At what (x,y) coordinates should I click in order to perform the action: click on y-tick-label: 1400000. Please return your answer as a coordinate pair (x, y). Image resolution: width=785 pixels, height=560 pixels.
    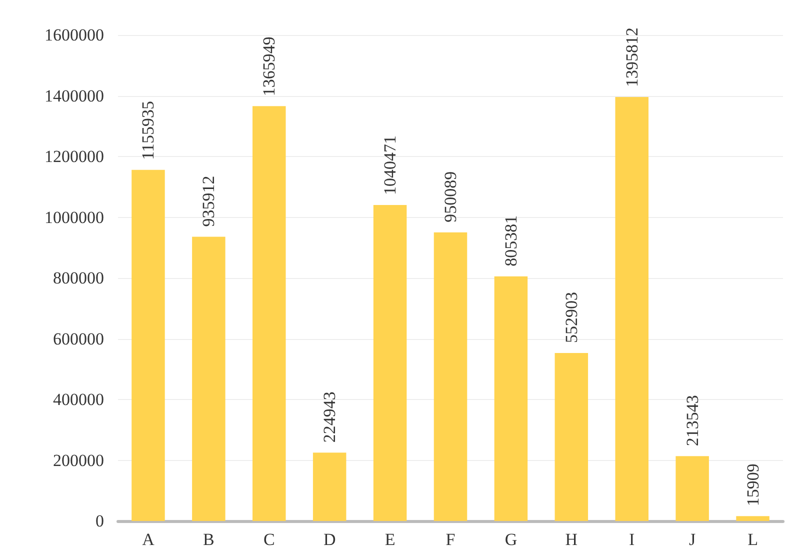
    Looking at the image, I should click on (74, 96).